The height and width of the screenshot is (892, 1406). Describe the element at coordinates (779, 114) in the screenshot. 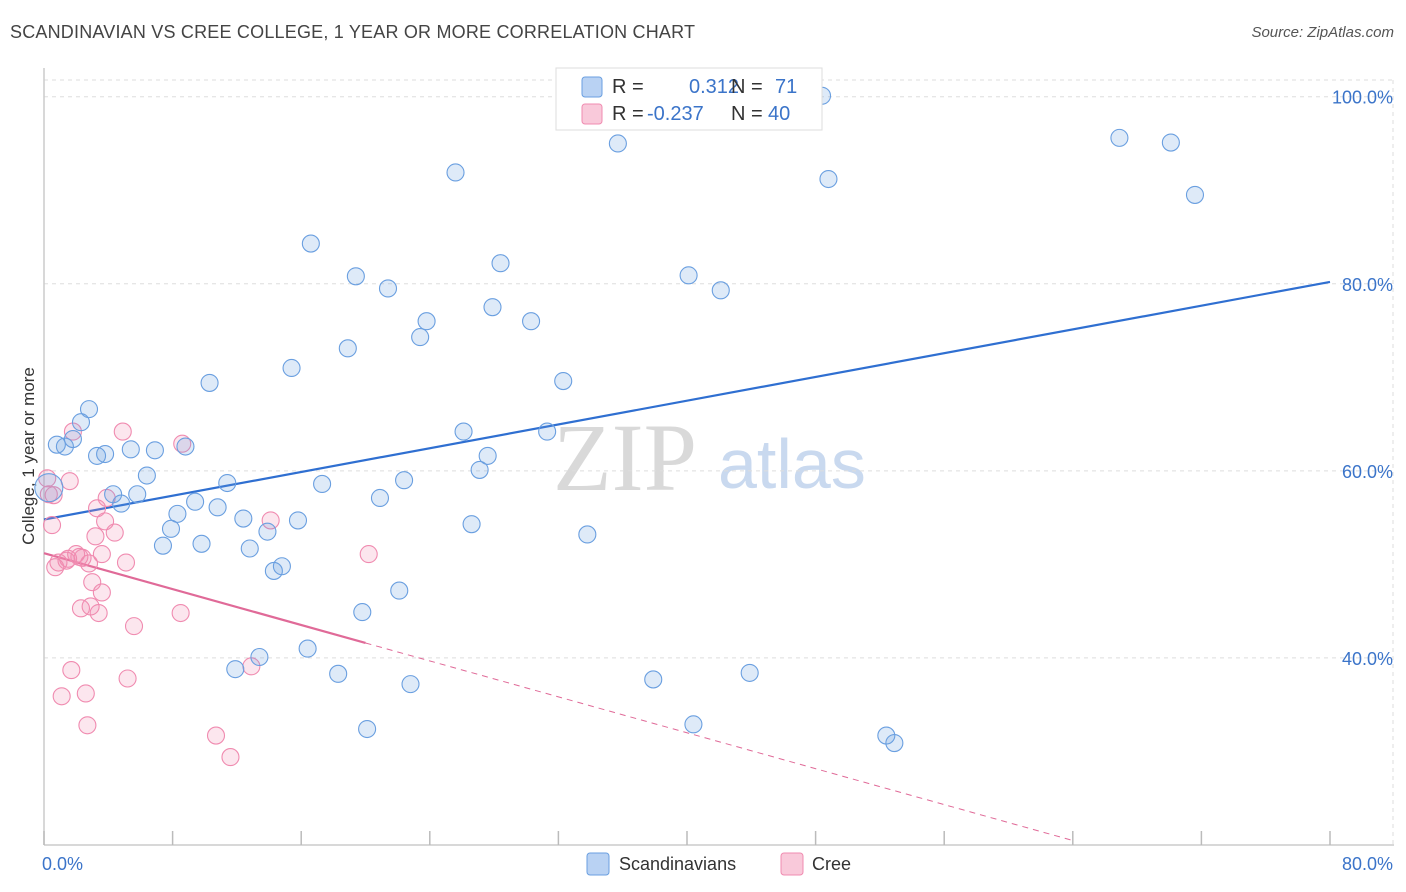

I see `legend-n-value-cree: 40` at that location.